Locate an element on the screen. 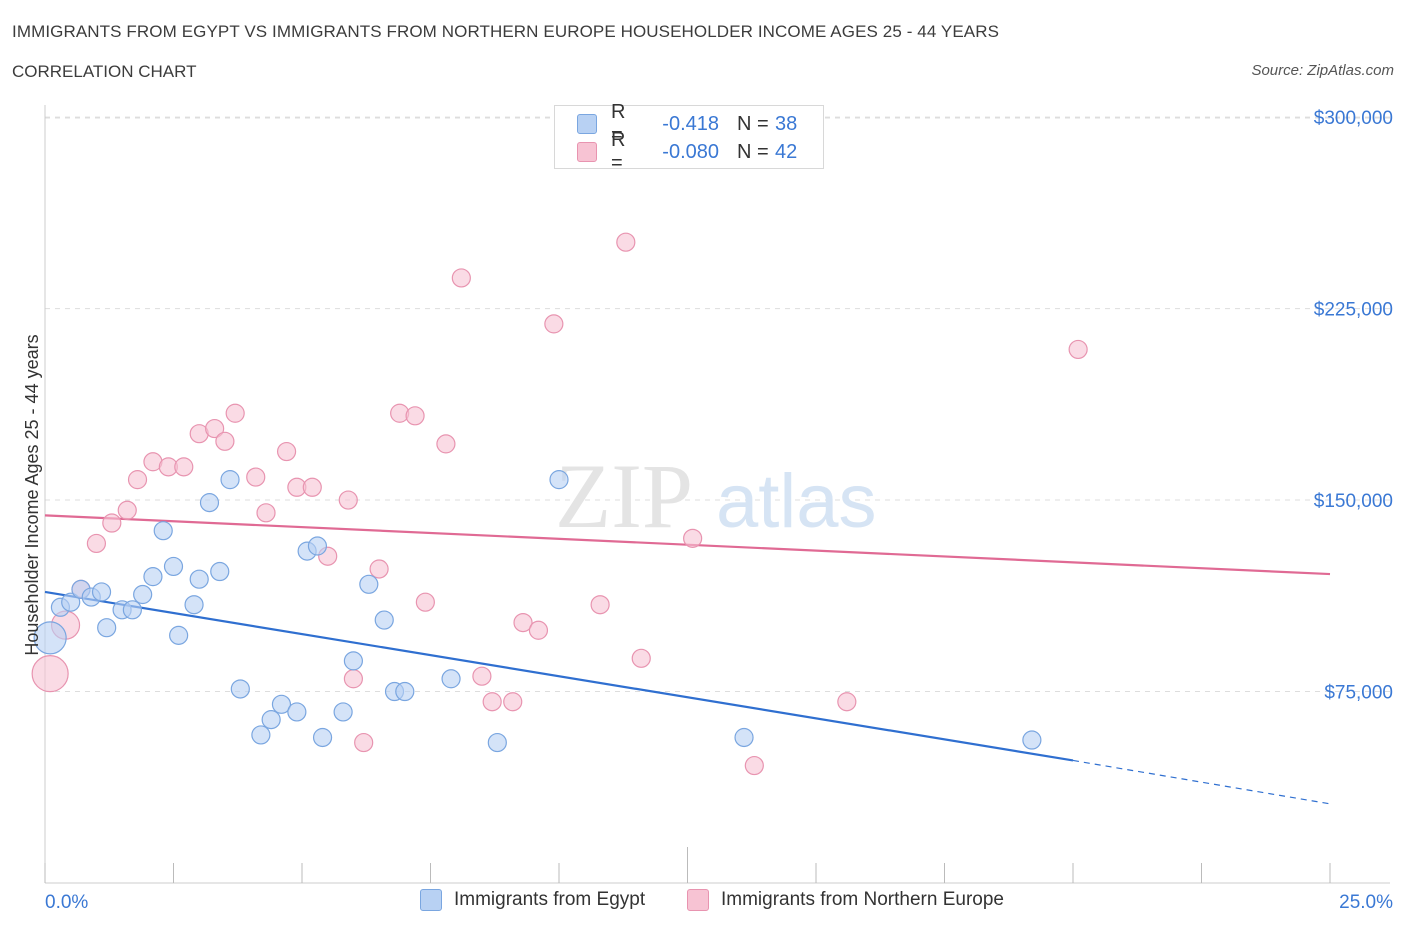 This screenshot has height=930, width=1406. egypt-swatch is located at coordinates (587, 124).